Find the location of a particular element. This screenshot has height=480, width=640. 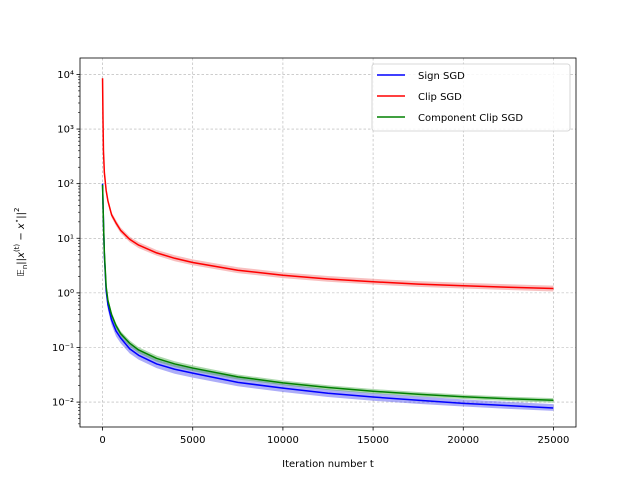

y-tick-label: 10⁻² is located at coordinates (63, 403).